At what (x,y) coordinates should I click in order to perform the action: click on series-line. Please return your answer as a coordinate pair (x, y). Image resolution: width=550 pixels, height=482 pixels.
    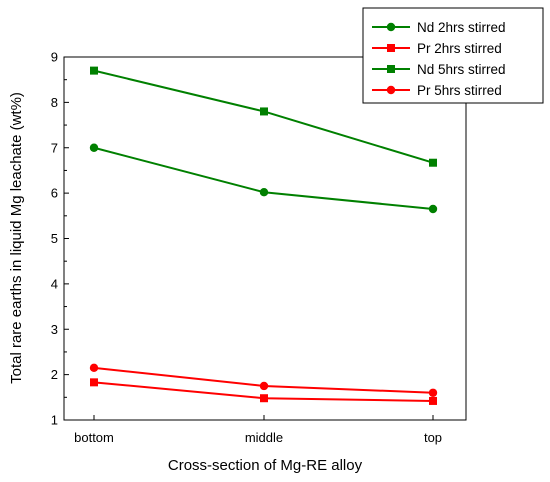
    Looking at the image, I should click on (263, 178).